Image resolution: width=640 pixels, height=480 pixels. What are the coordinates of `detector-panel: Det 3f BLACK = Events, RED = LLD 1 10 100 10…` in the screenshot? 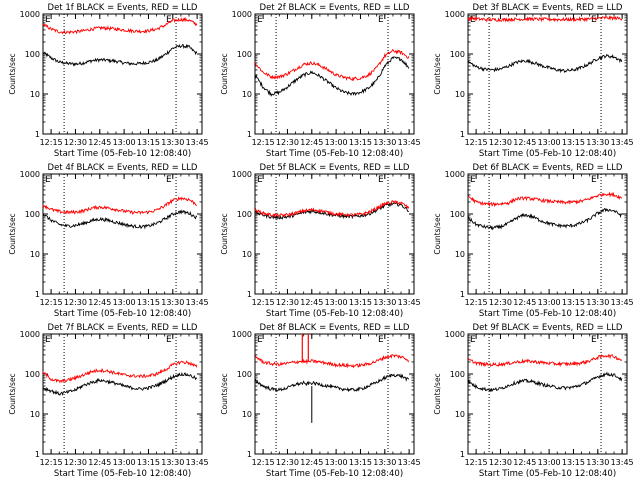 It's located at (533, 81).